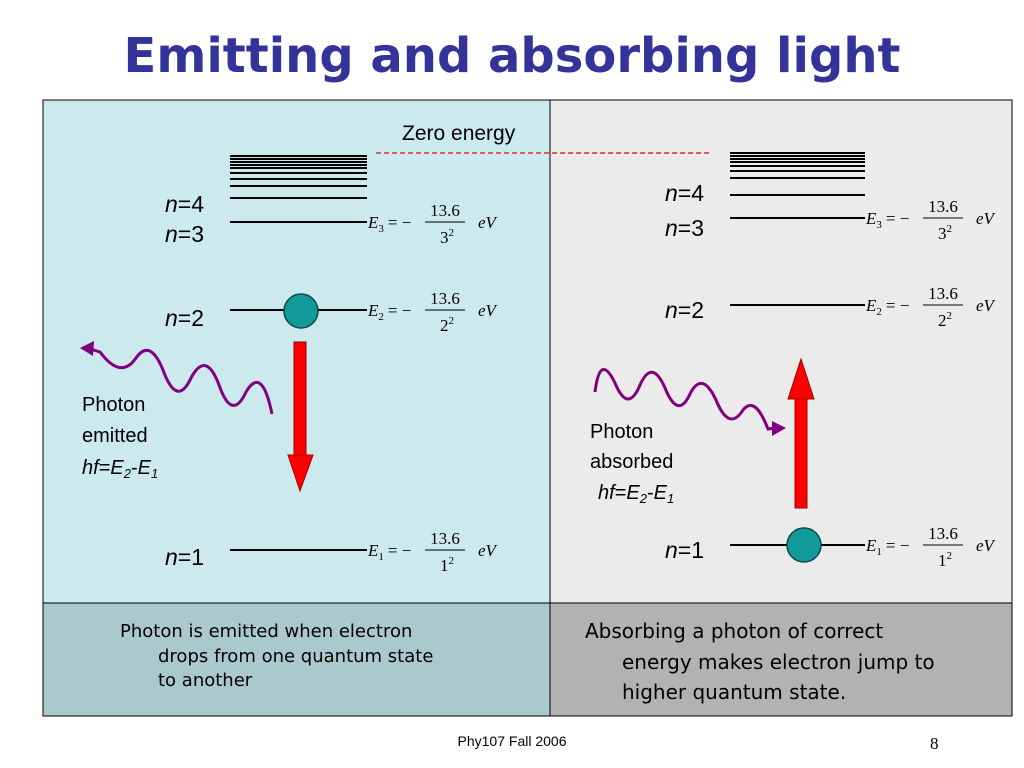  I want to click on caption-line: Absorbing a photon of correct, so click(734, 631).